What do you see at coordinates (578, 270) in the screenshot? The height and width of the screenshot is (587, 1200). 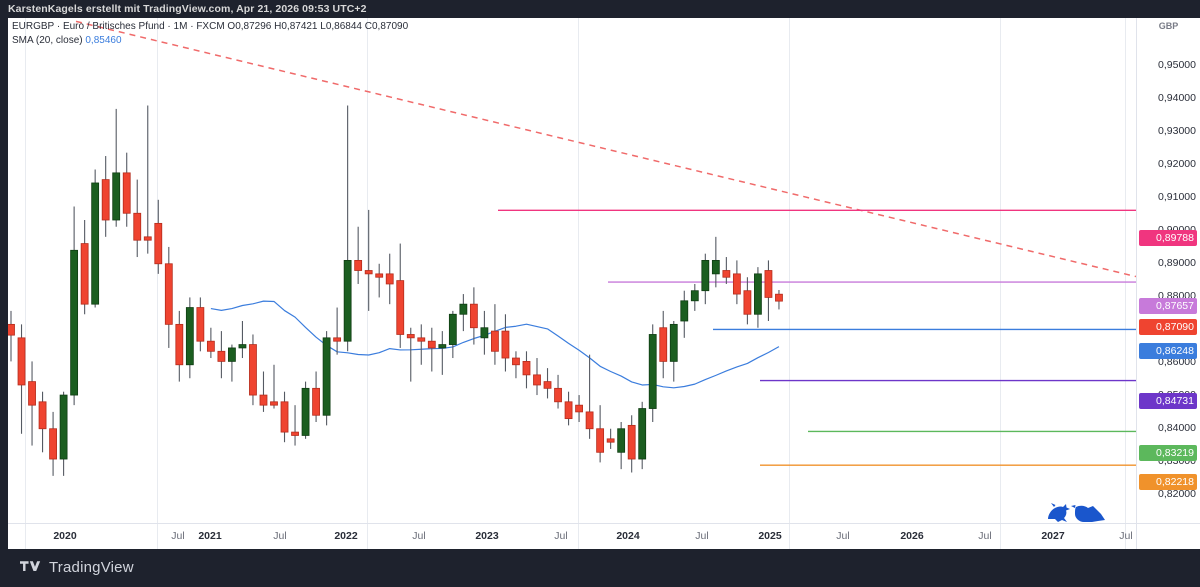 I see `grid-line-vertical` at bounding box center [578, 270].